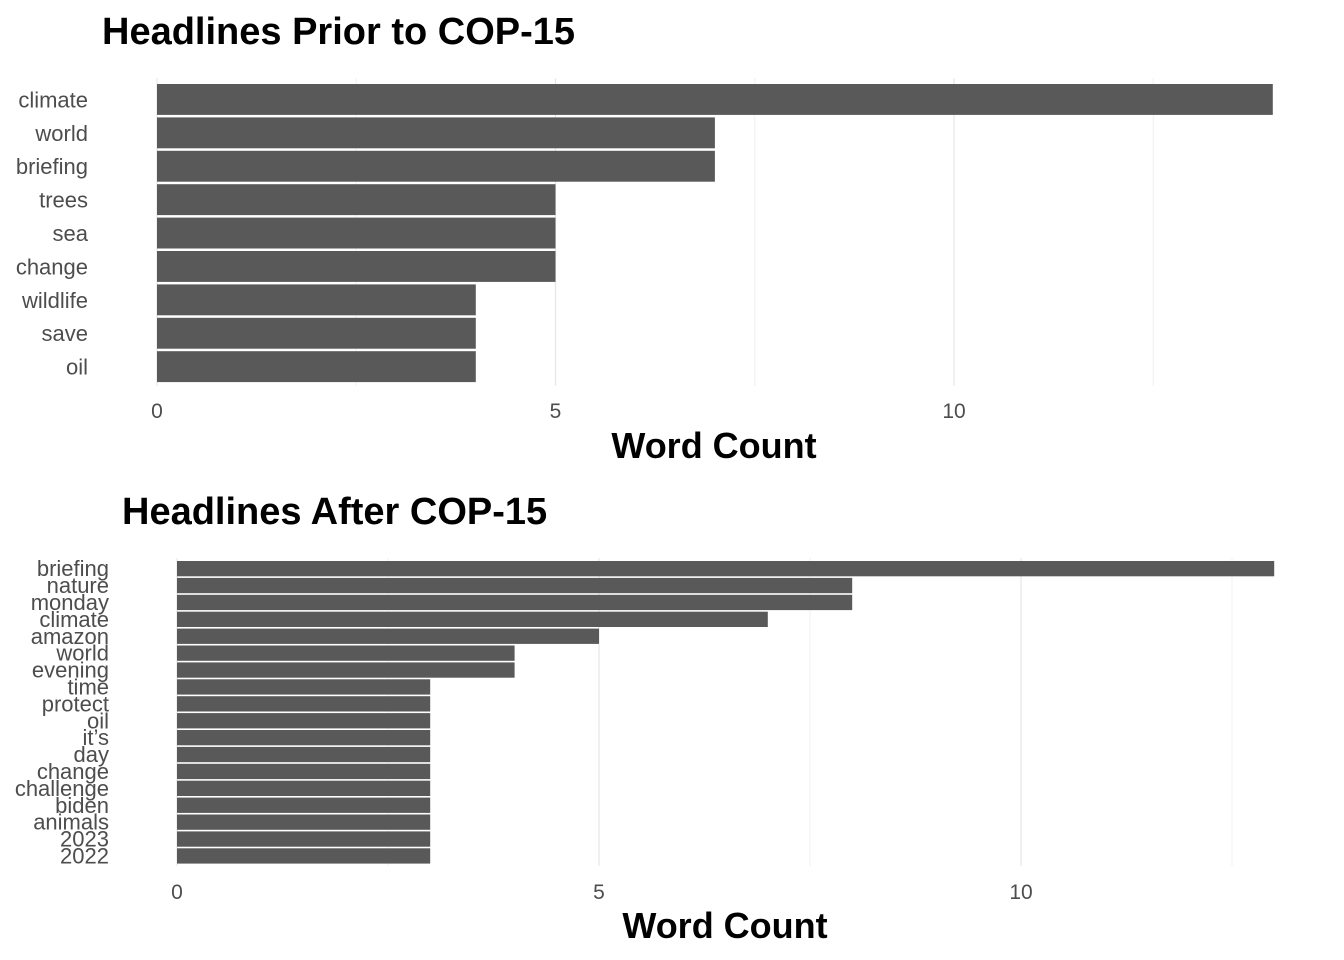 Image resolution: width=1344 pixels, height=960 pixels. What do you see at coordinates (65, 333) in the screenshot?
I see `category-label: save` at bounding box center [65, 333].